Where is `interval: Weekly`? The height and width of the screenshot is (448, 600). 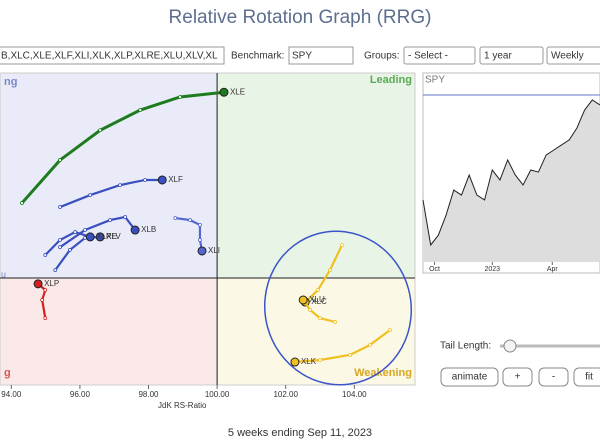 interval: Weekly is located at coordinates (567, 56).